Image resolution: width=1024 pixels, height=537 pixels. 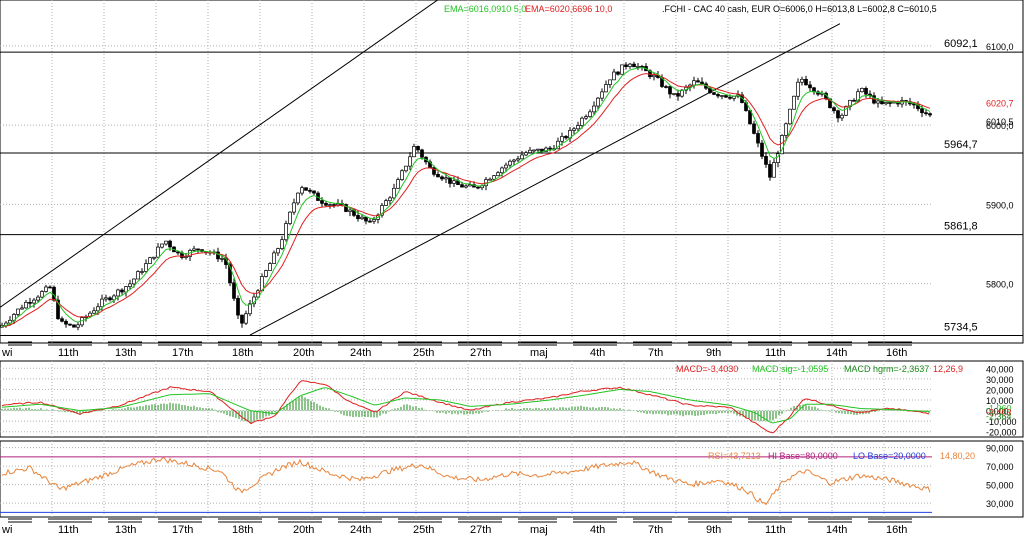 I want to click on date-top-label-13: 11th, so click(x=775, y=353).